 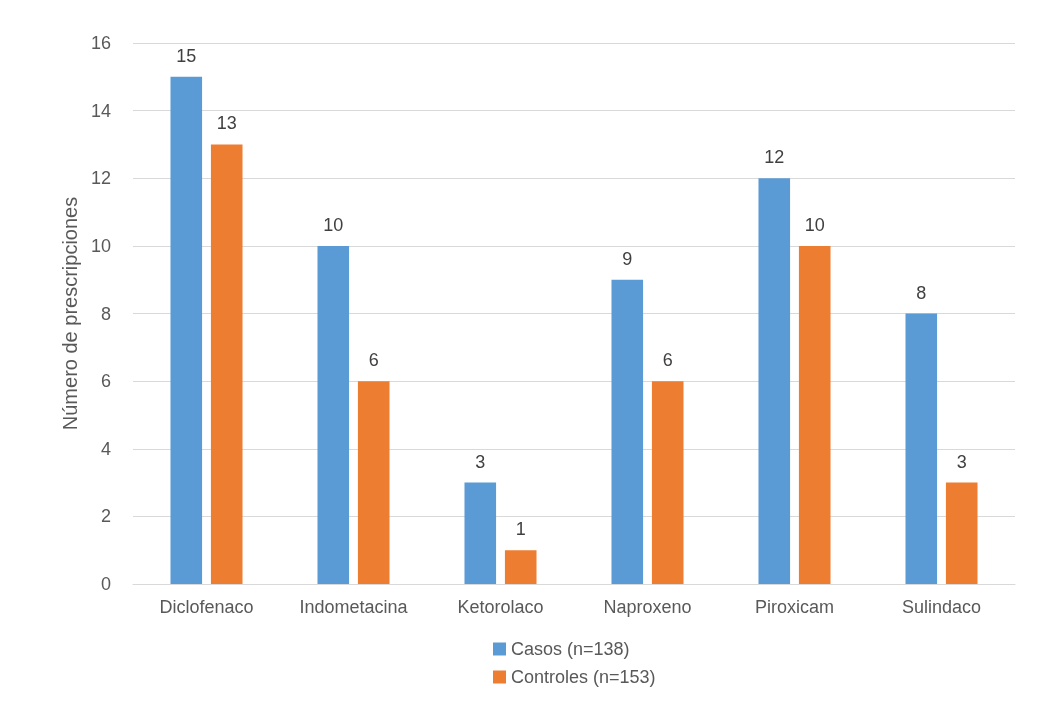 What do you see at coordinates (105, 313) in the screenshot?
I see `y-tick-label: 8` at bounding box center [105, 313].